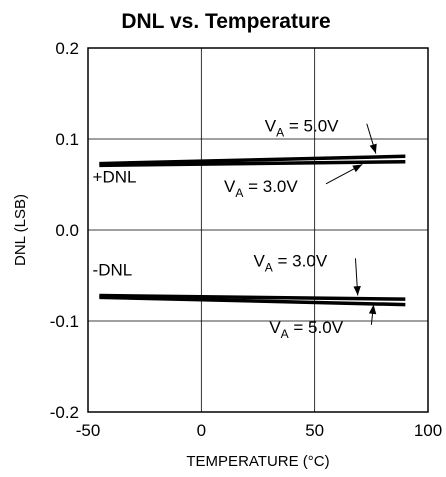  What do you see at coordinates (257, 461) in the screenshot?
I see `x-axis-label: TEMPERATURE (°C)` at bounding box center [257, 461].